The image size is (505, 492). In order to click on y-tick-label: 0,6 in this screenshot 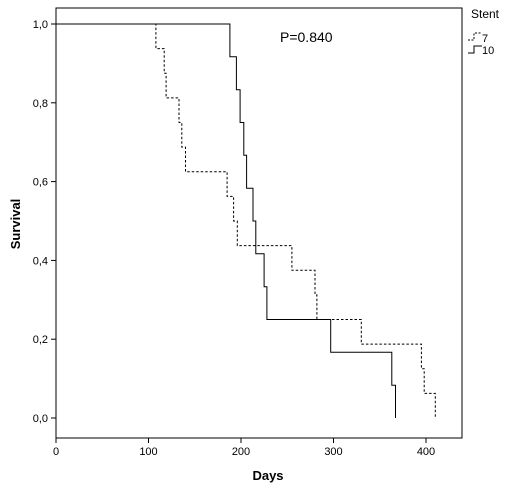, I will do `click(40, 183)`.